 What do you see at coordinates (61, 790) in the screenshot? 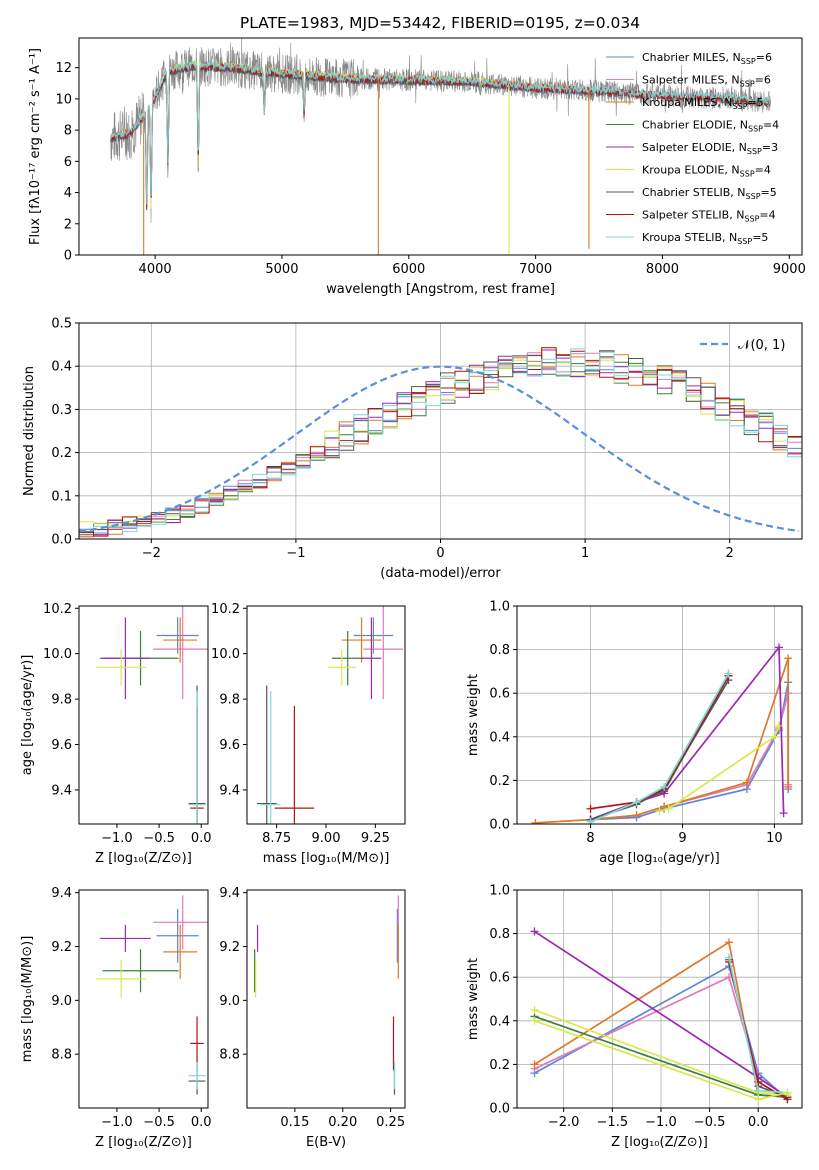
I see `age_vs_Z-ytick-label: 9.4` at bounding box center [61, 790].